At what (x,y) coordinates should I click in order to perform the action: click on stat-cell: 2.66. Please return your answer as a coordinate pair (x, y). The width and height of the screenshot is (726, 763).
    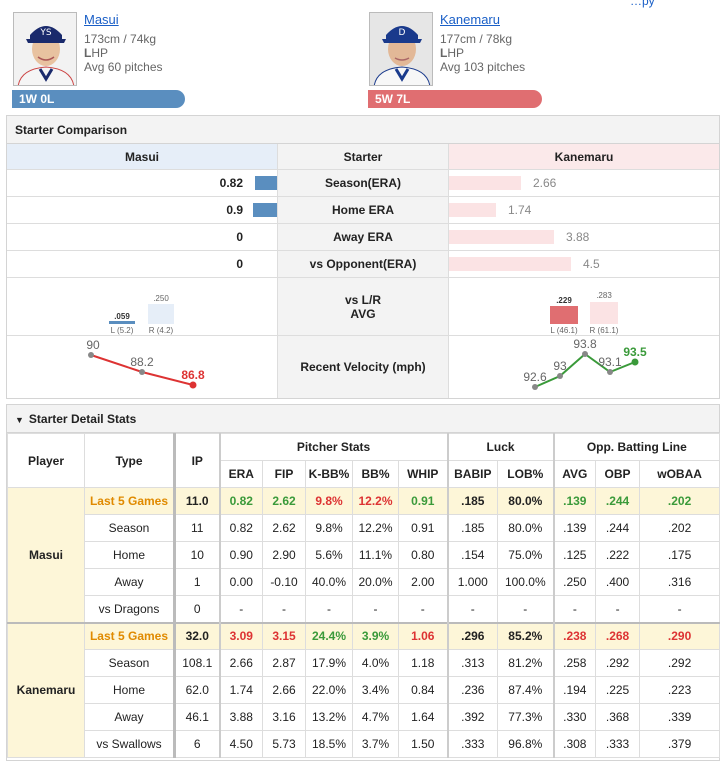
    Looking at the image, I should click on (284, 690).